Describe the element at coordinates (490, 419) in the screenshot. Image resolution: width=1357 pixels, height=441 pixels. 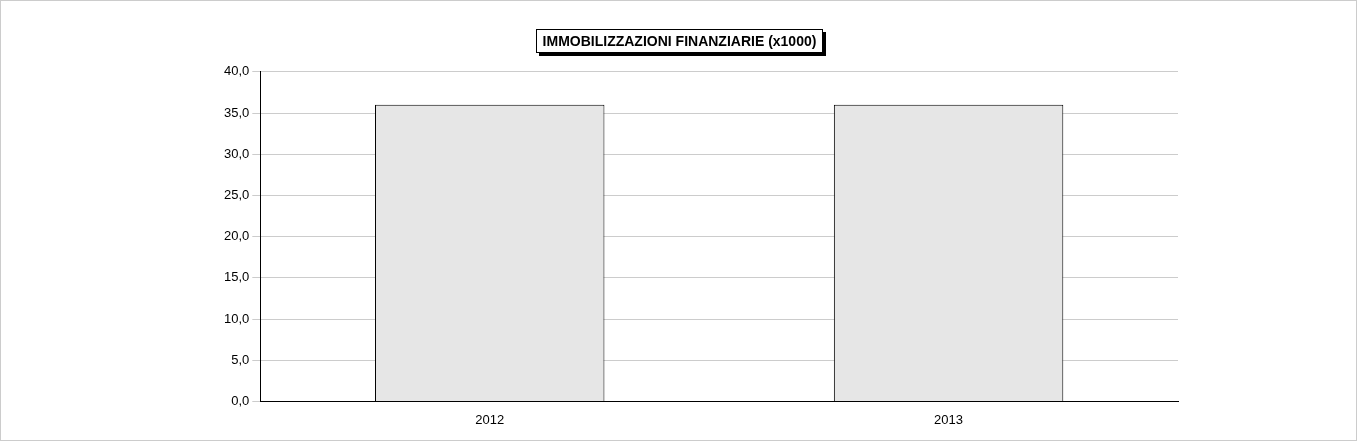
I see `x-tick-label: 2012` at that location.